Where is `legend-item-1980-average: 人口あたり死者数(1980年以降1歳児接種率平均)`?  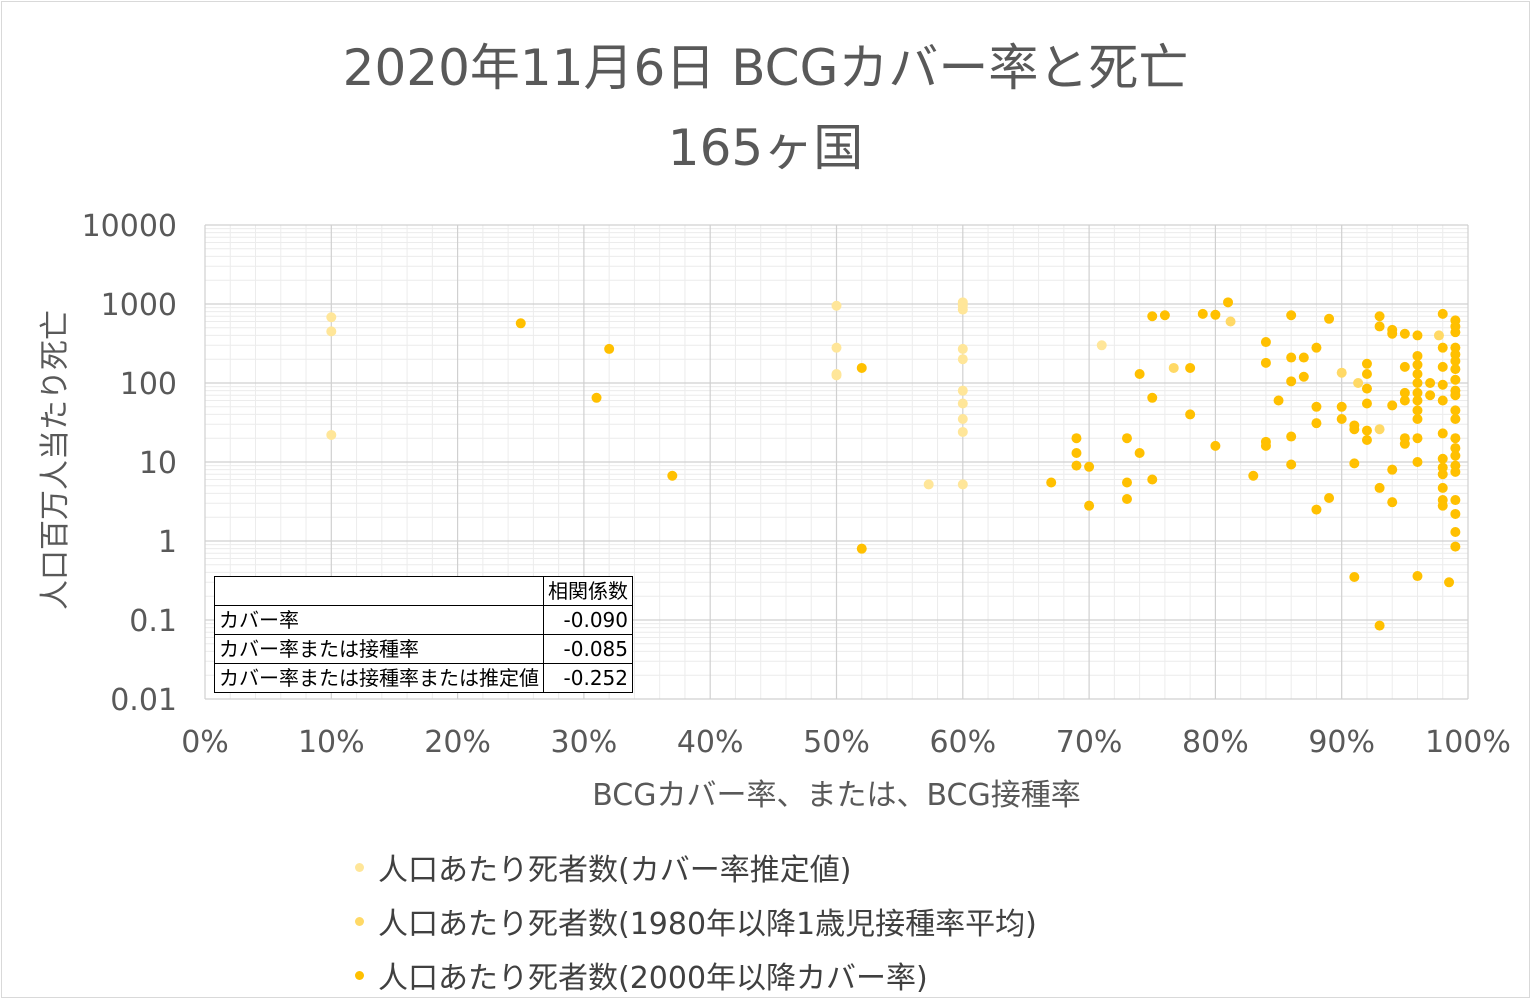 legend-item-1980-average: 人口あたり死者数(1980年以降1歳児接種率平均) is located at coordinates (696, 921).